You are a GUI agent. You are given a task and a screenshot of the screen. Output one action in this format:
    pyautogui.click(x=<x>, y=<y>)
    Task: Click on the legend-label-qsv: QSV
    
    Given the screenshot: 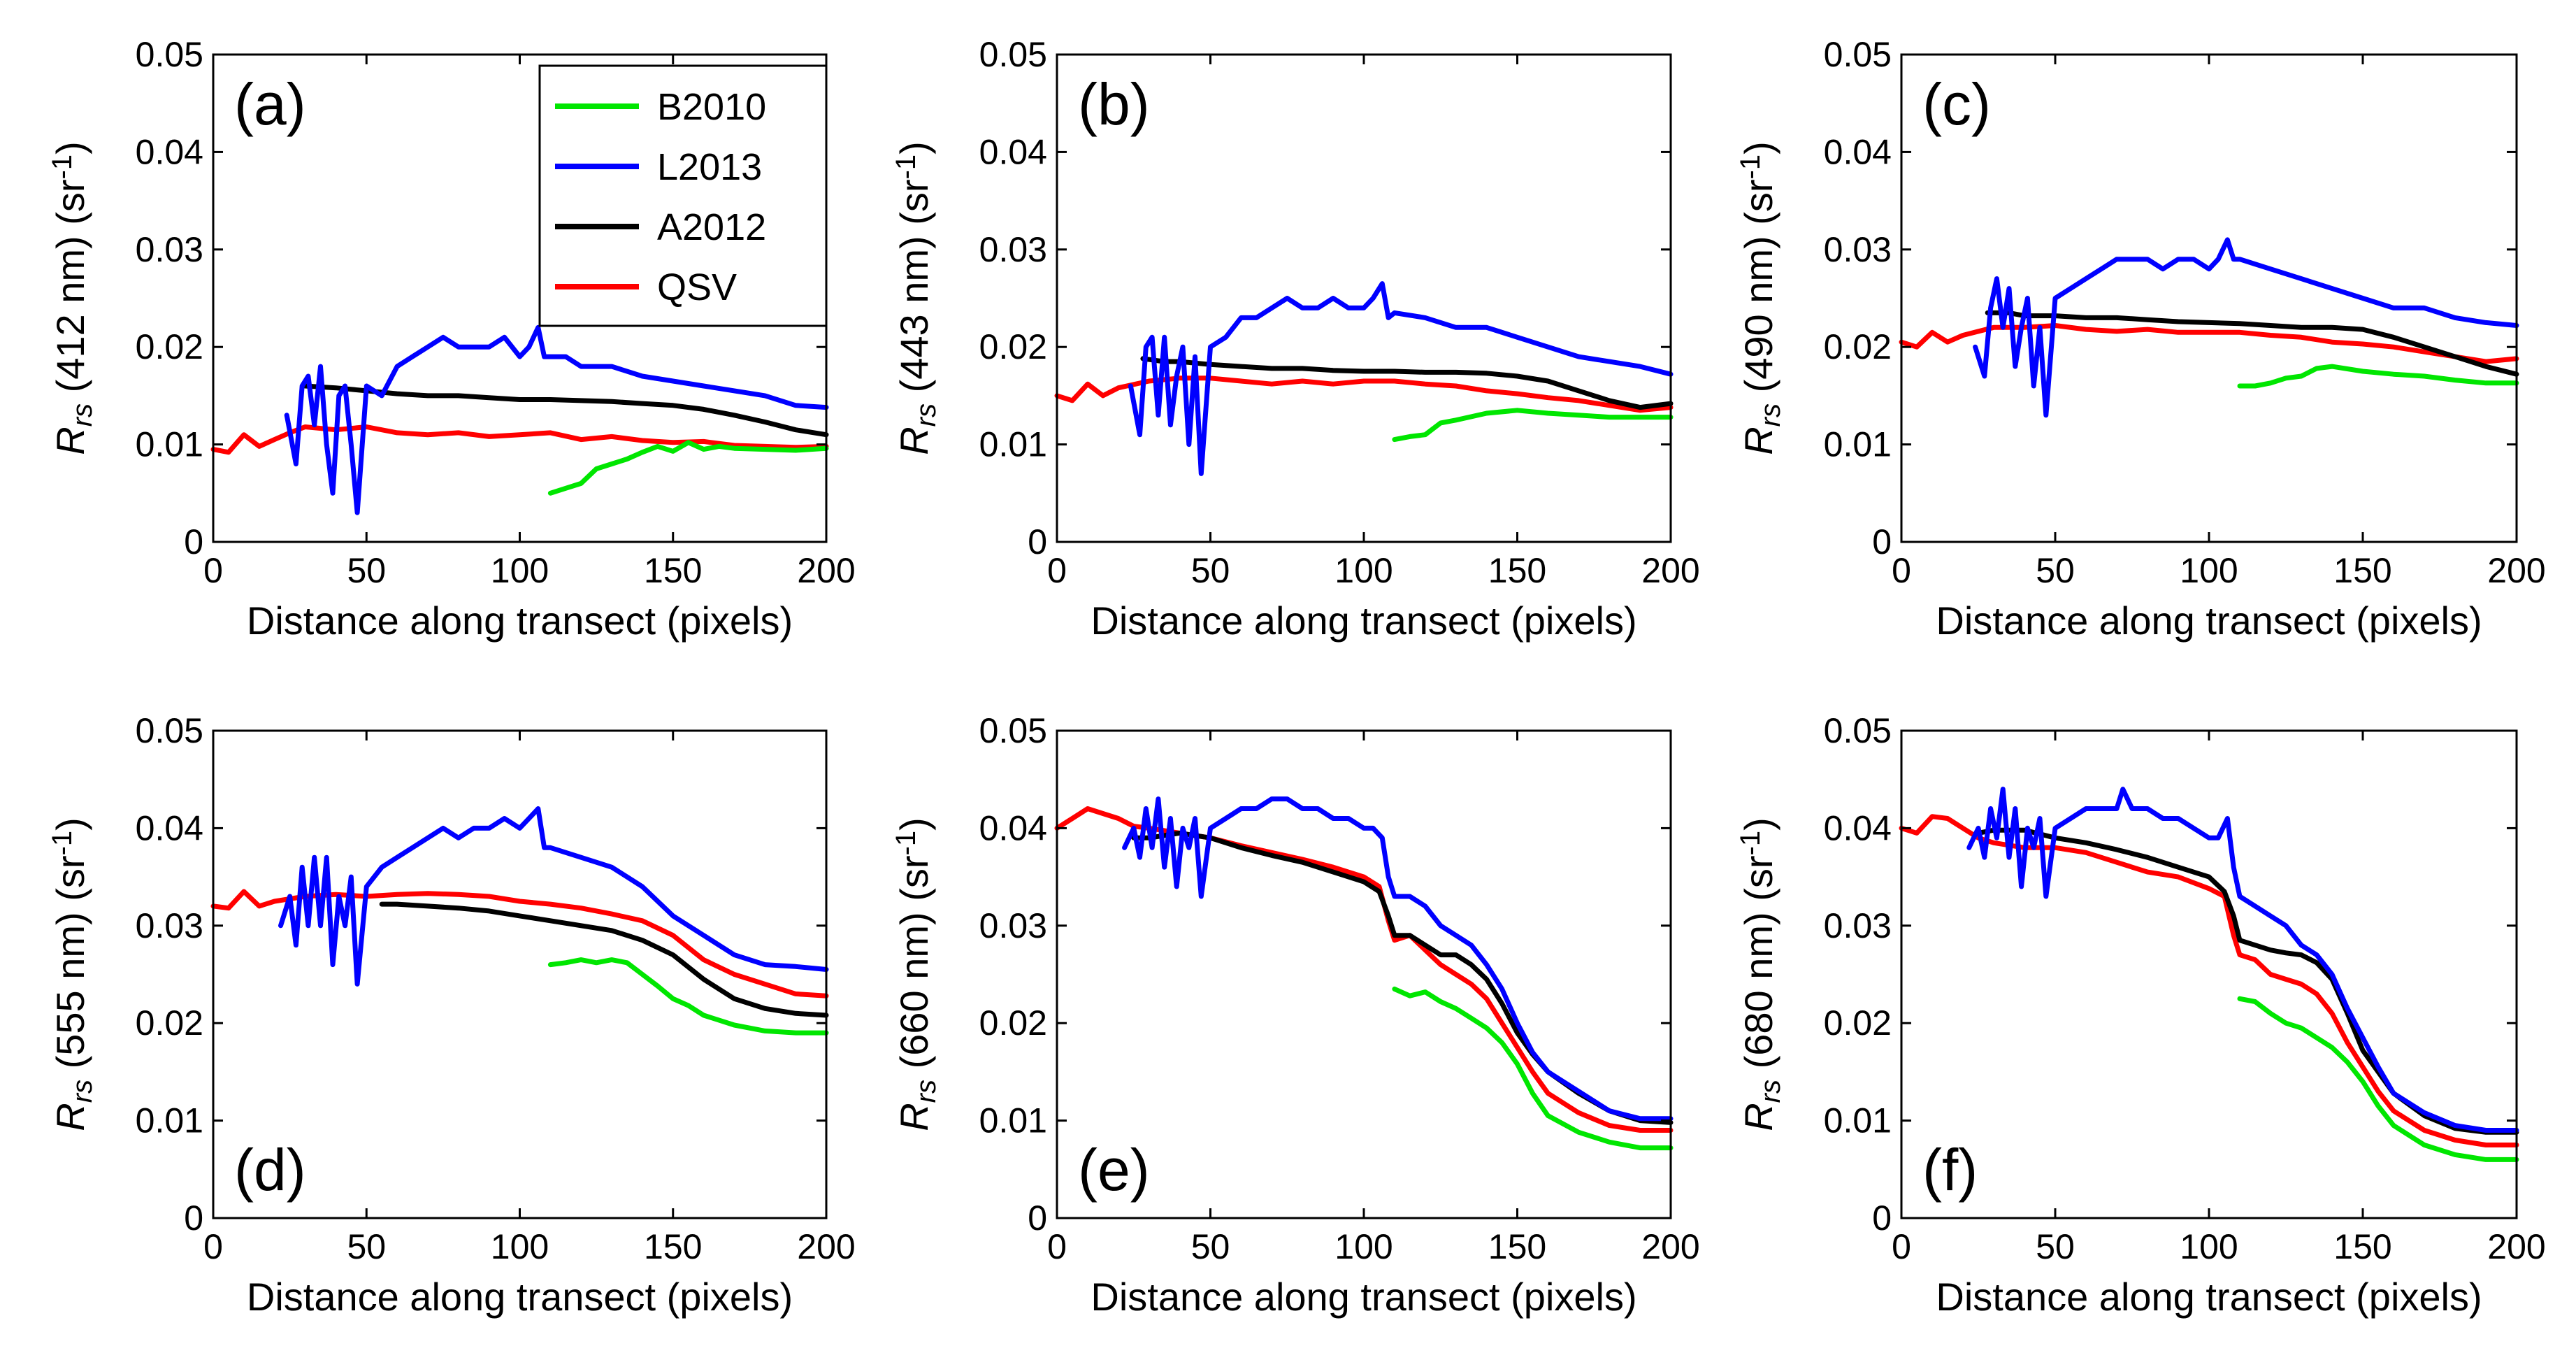 What is the action you would take?
    pyautogui.click(x=697, y=287)
    